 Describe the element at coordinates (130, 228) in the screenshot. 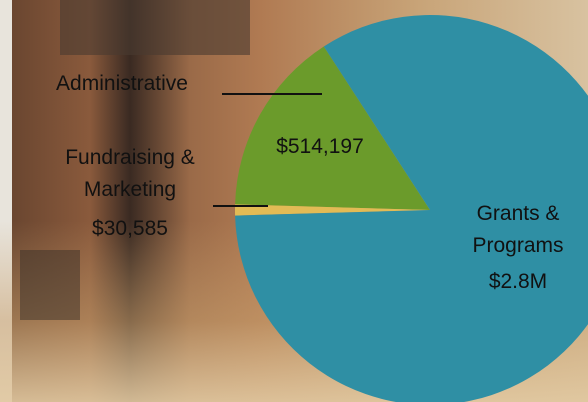

I see `value-label: $30,585` at that location.